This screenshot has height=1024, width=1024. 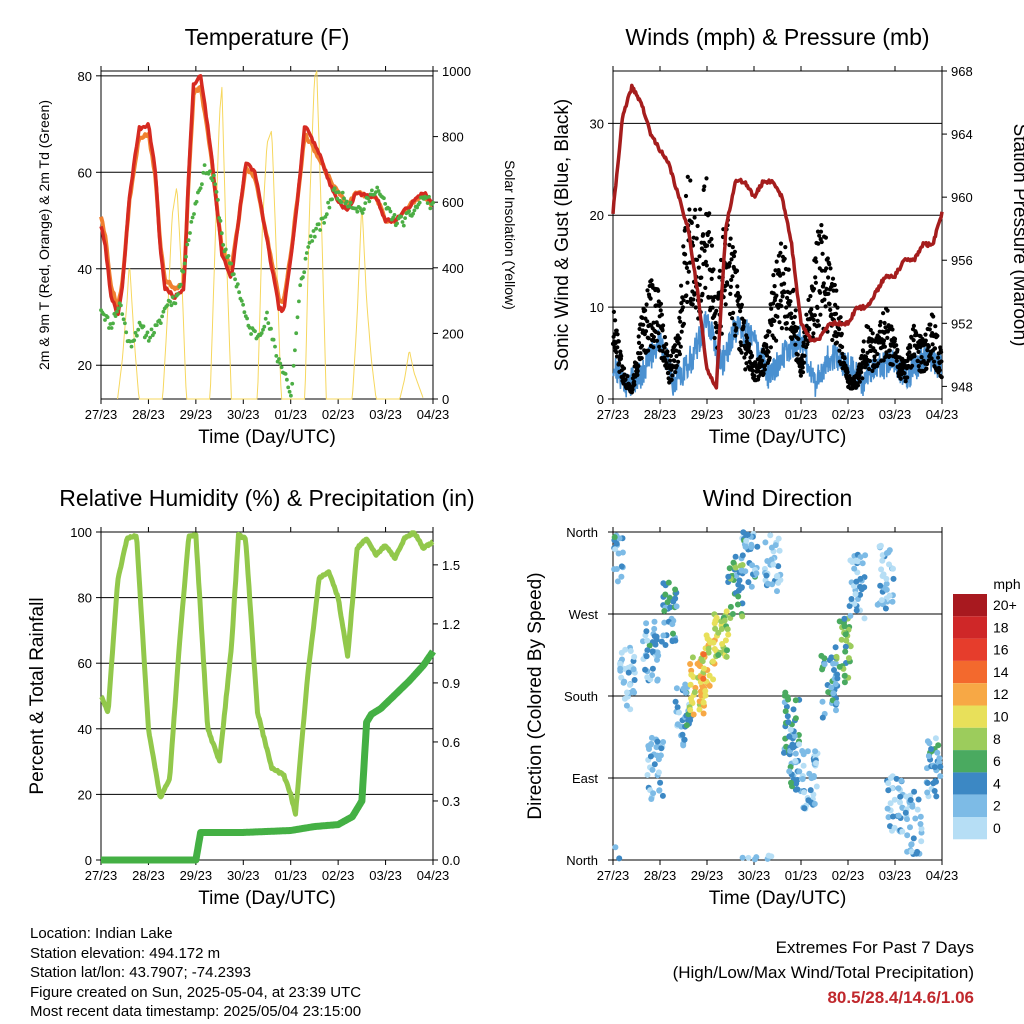 I want to click on y-tick-label: 40, so click(x=85, y=269).